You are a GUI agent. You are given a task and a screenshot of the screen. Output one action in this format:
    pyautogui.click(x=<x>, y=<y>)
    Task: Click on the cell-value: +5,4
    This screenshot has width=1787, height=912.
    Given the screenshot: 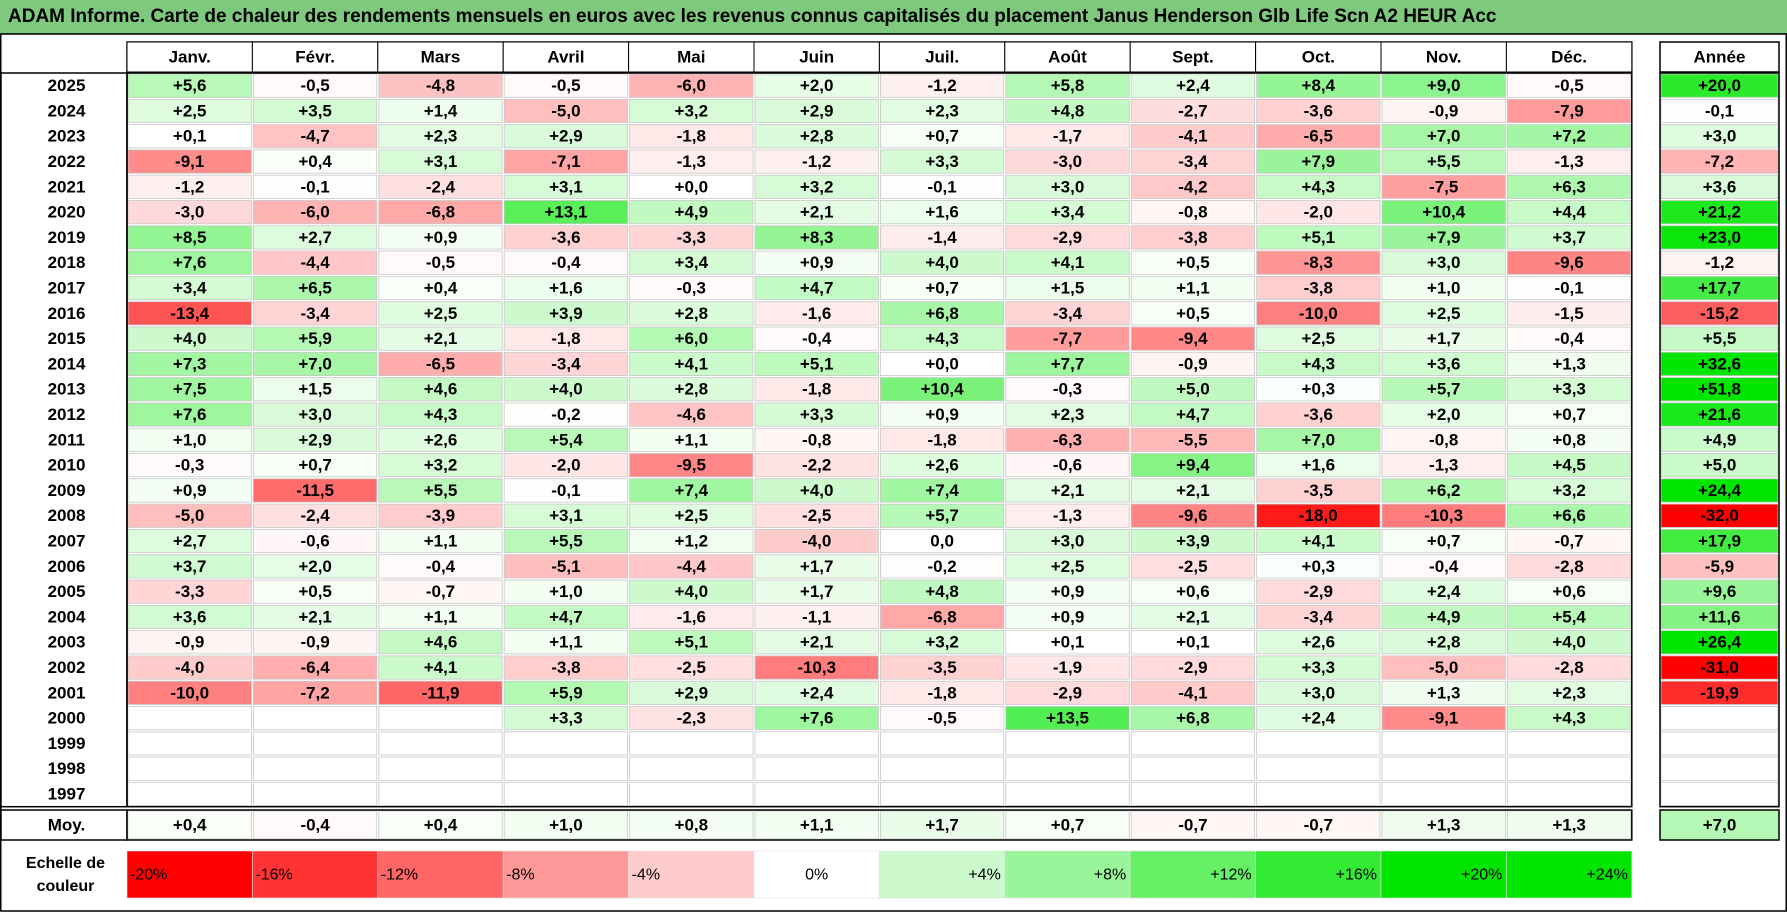 What is the action you would take?
    pyautogui.click(x=566, y=439)
    